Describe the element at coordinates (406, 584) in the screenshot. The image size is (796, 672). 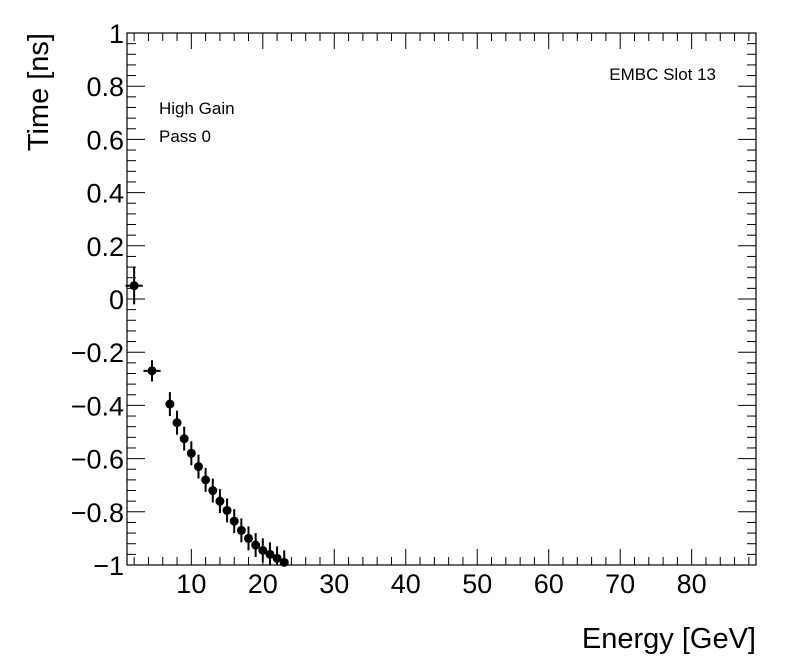
I see `x-tick-label: 40` at that location.